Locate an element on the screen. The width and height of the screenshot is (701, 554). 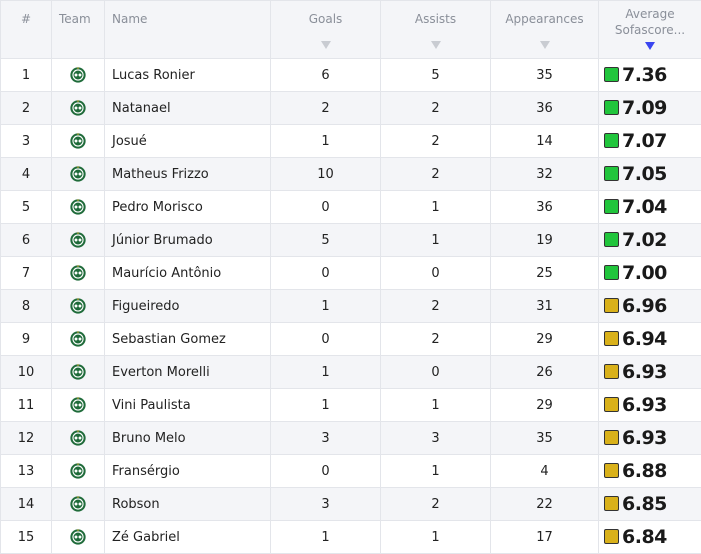
header-assists: Assists is located at coordinates (436, 30).